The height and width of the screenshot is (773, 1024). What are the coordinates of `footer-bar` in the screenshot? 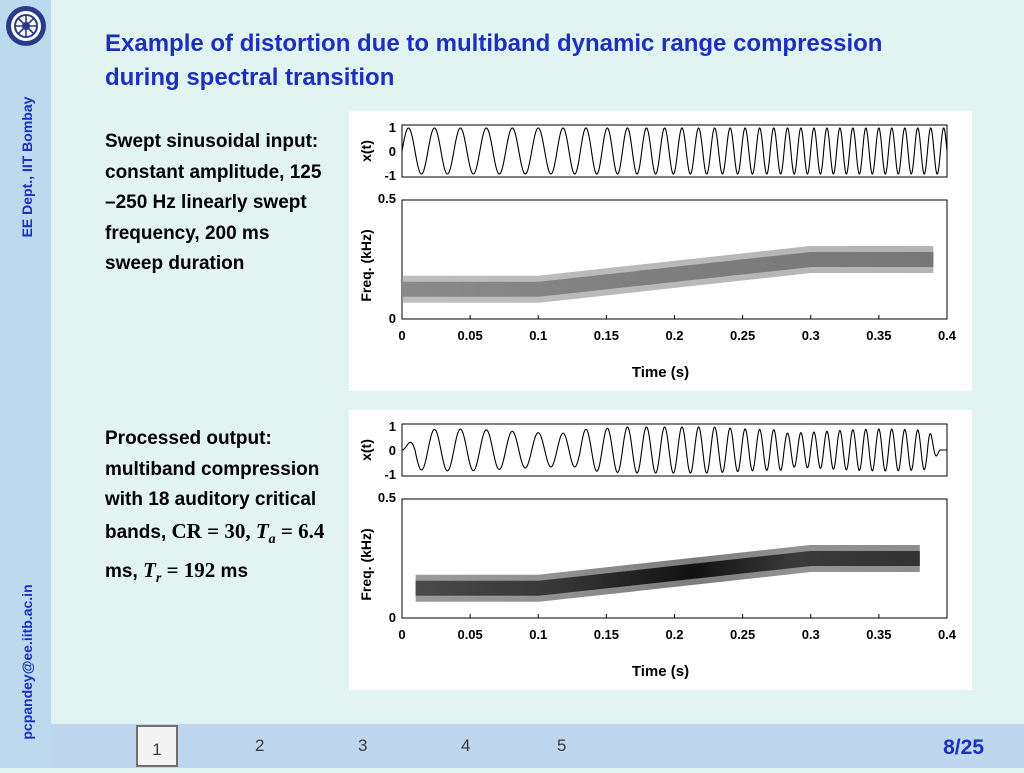 It's located at (537, 746).